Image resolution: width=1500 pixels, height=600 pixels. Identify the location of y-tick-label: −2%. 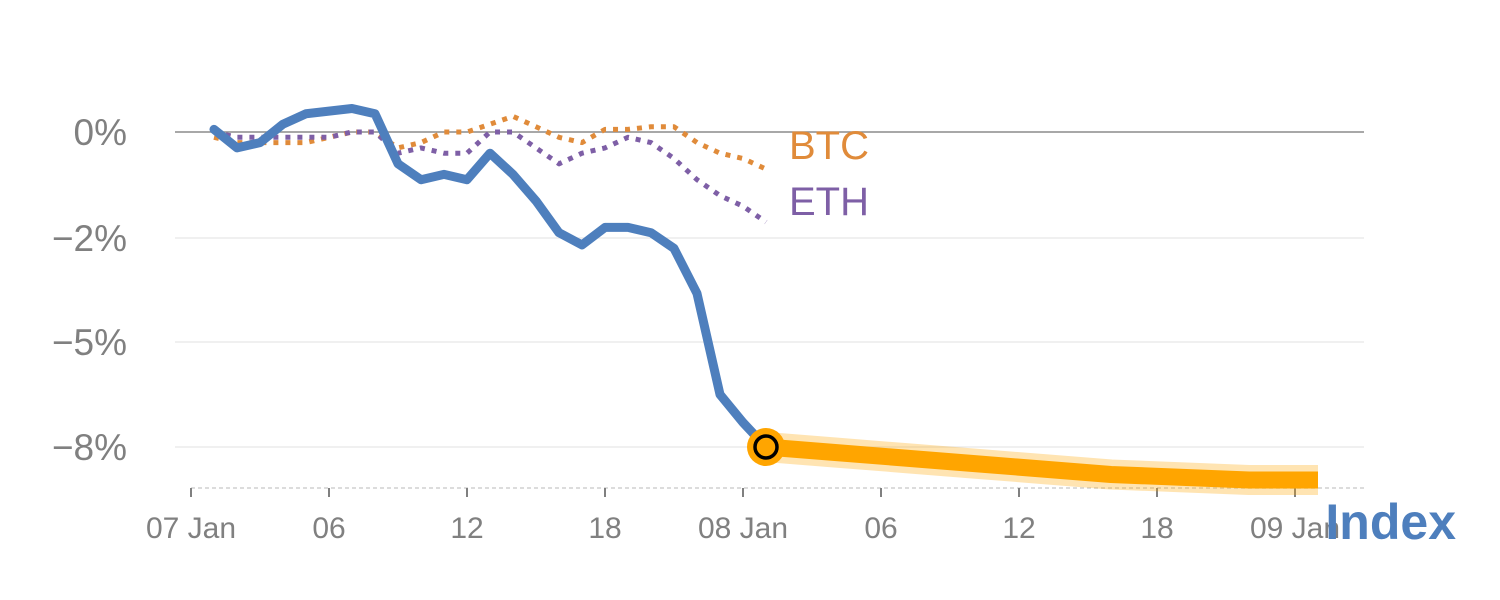
(89, 238).